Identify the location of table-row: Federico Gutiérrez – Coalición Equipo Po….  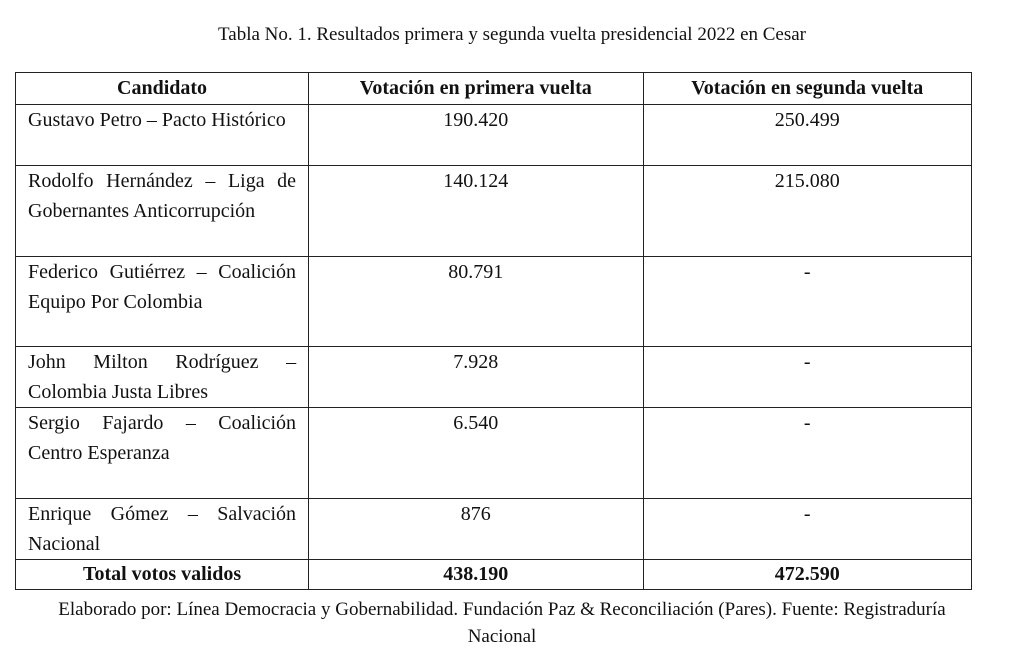
(493, 301).